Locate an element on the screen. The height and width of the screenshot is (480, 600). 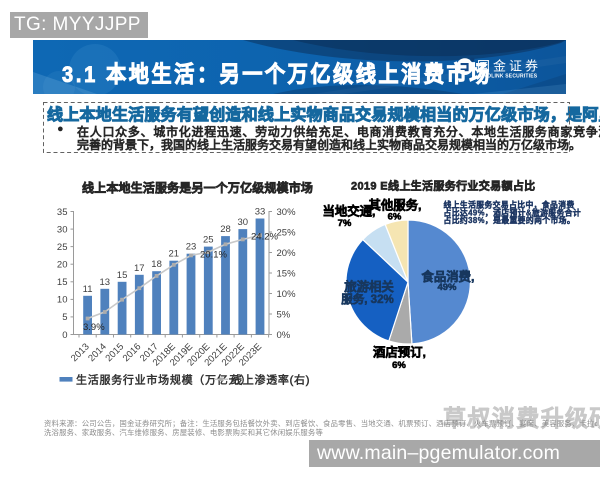
svg-text: 18 is located at coordinates (156, 264).